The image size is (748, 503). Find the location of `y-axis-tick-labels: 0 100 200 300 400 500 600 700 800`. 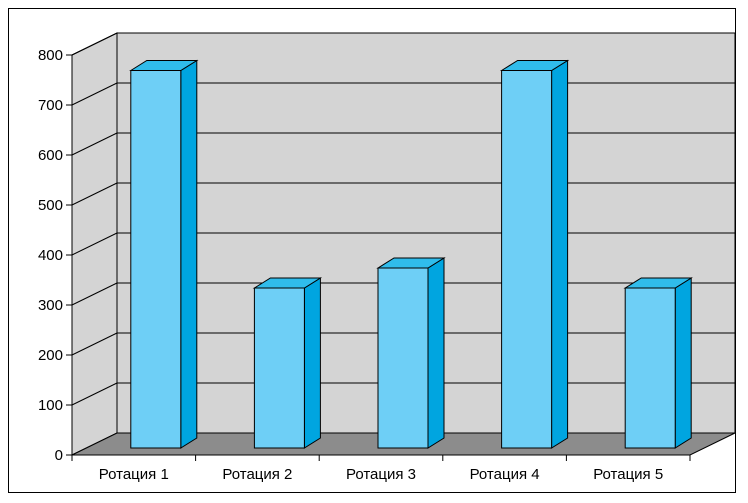

y-axis-tick-labels: 0 100 200 300 400 500 600 700 800 is located at coordinates (50, 255).